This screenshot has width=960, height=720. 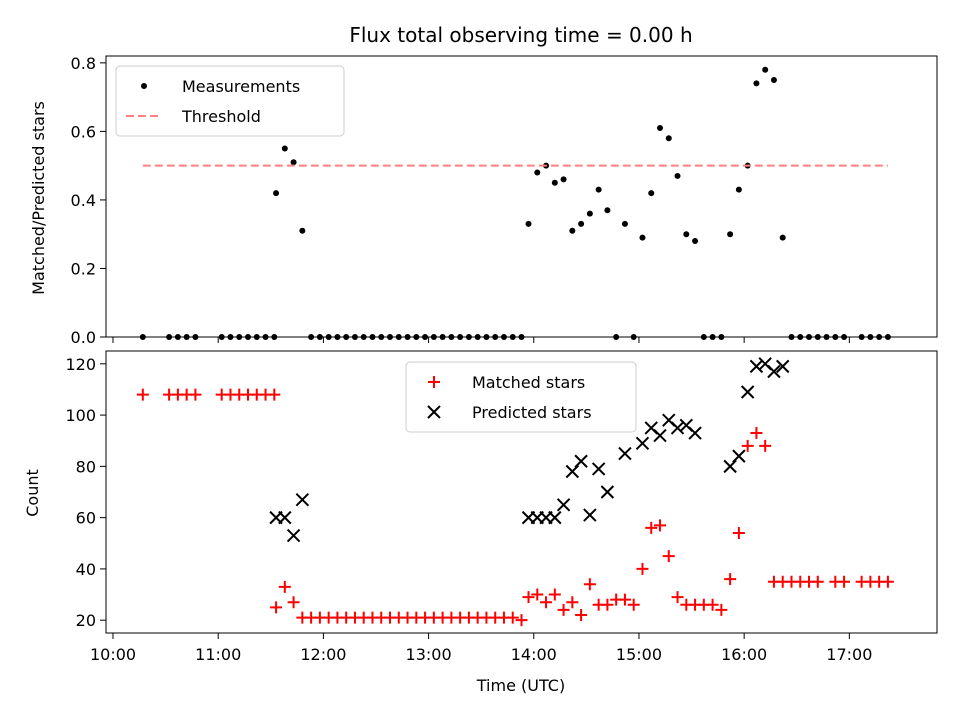 I want to click on legend-matched-marker, so click(x=434, y=382).